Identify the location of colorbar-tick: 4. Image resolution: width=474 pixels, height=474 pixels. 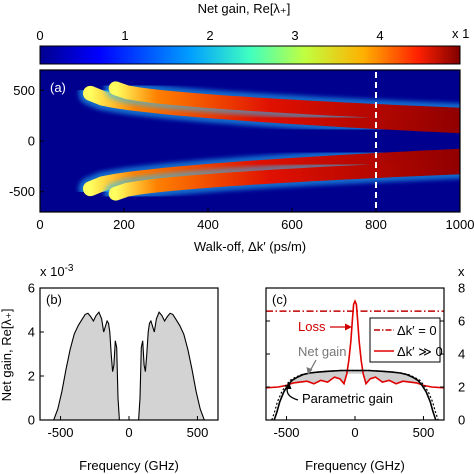
(379, 35).